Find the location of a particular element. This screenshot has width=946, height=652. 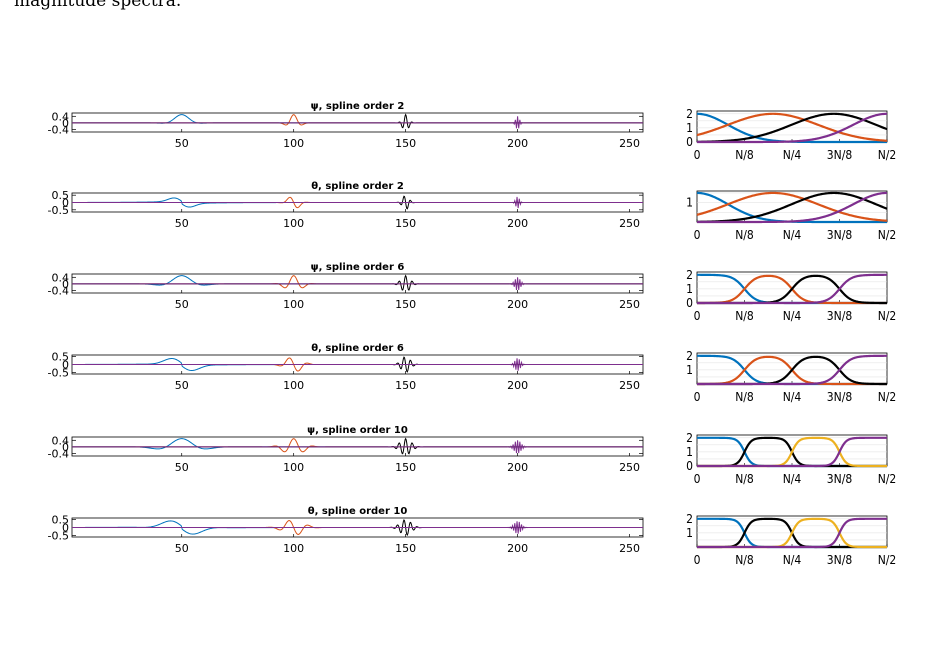

wavelet-panel-2: θ, spline order 2 0.50-0.5 50 100 150 200 250 is located at coordinates (346, 205).